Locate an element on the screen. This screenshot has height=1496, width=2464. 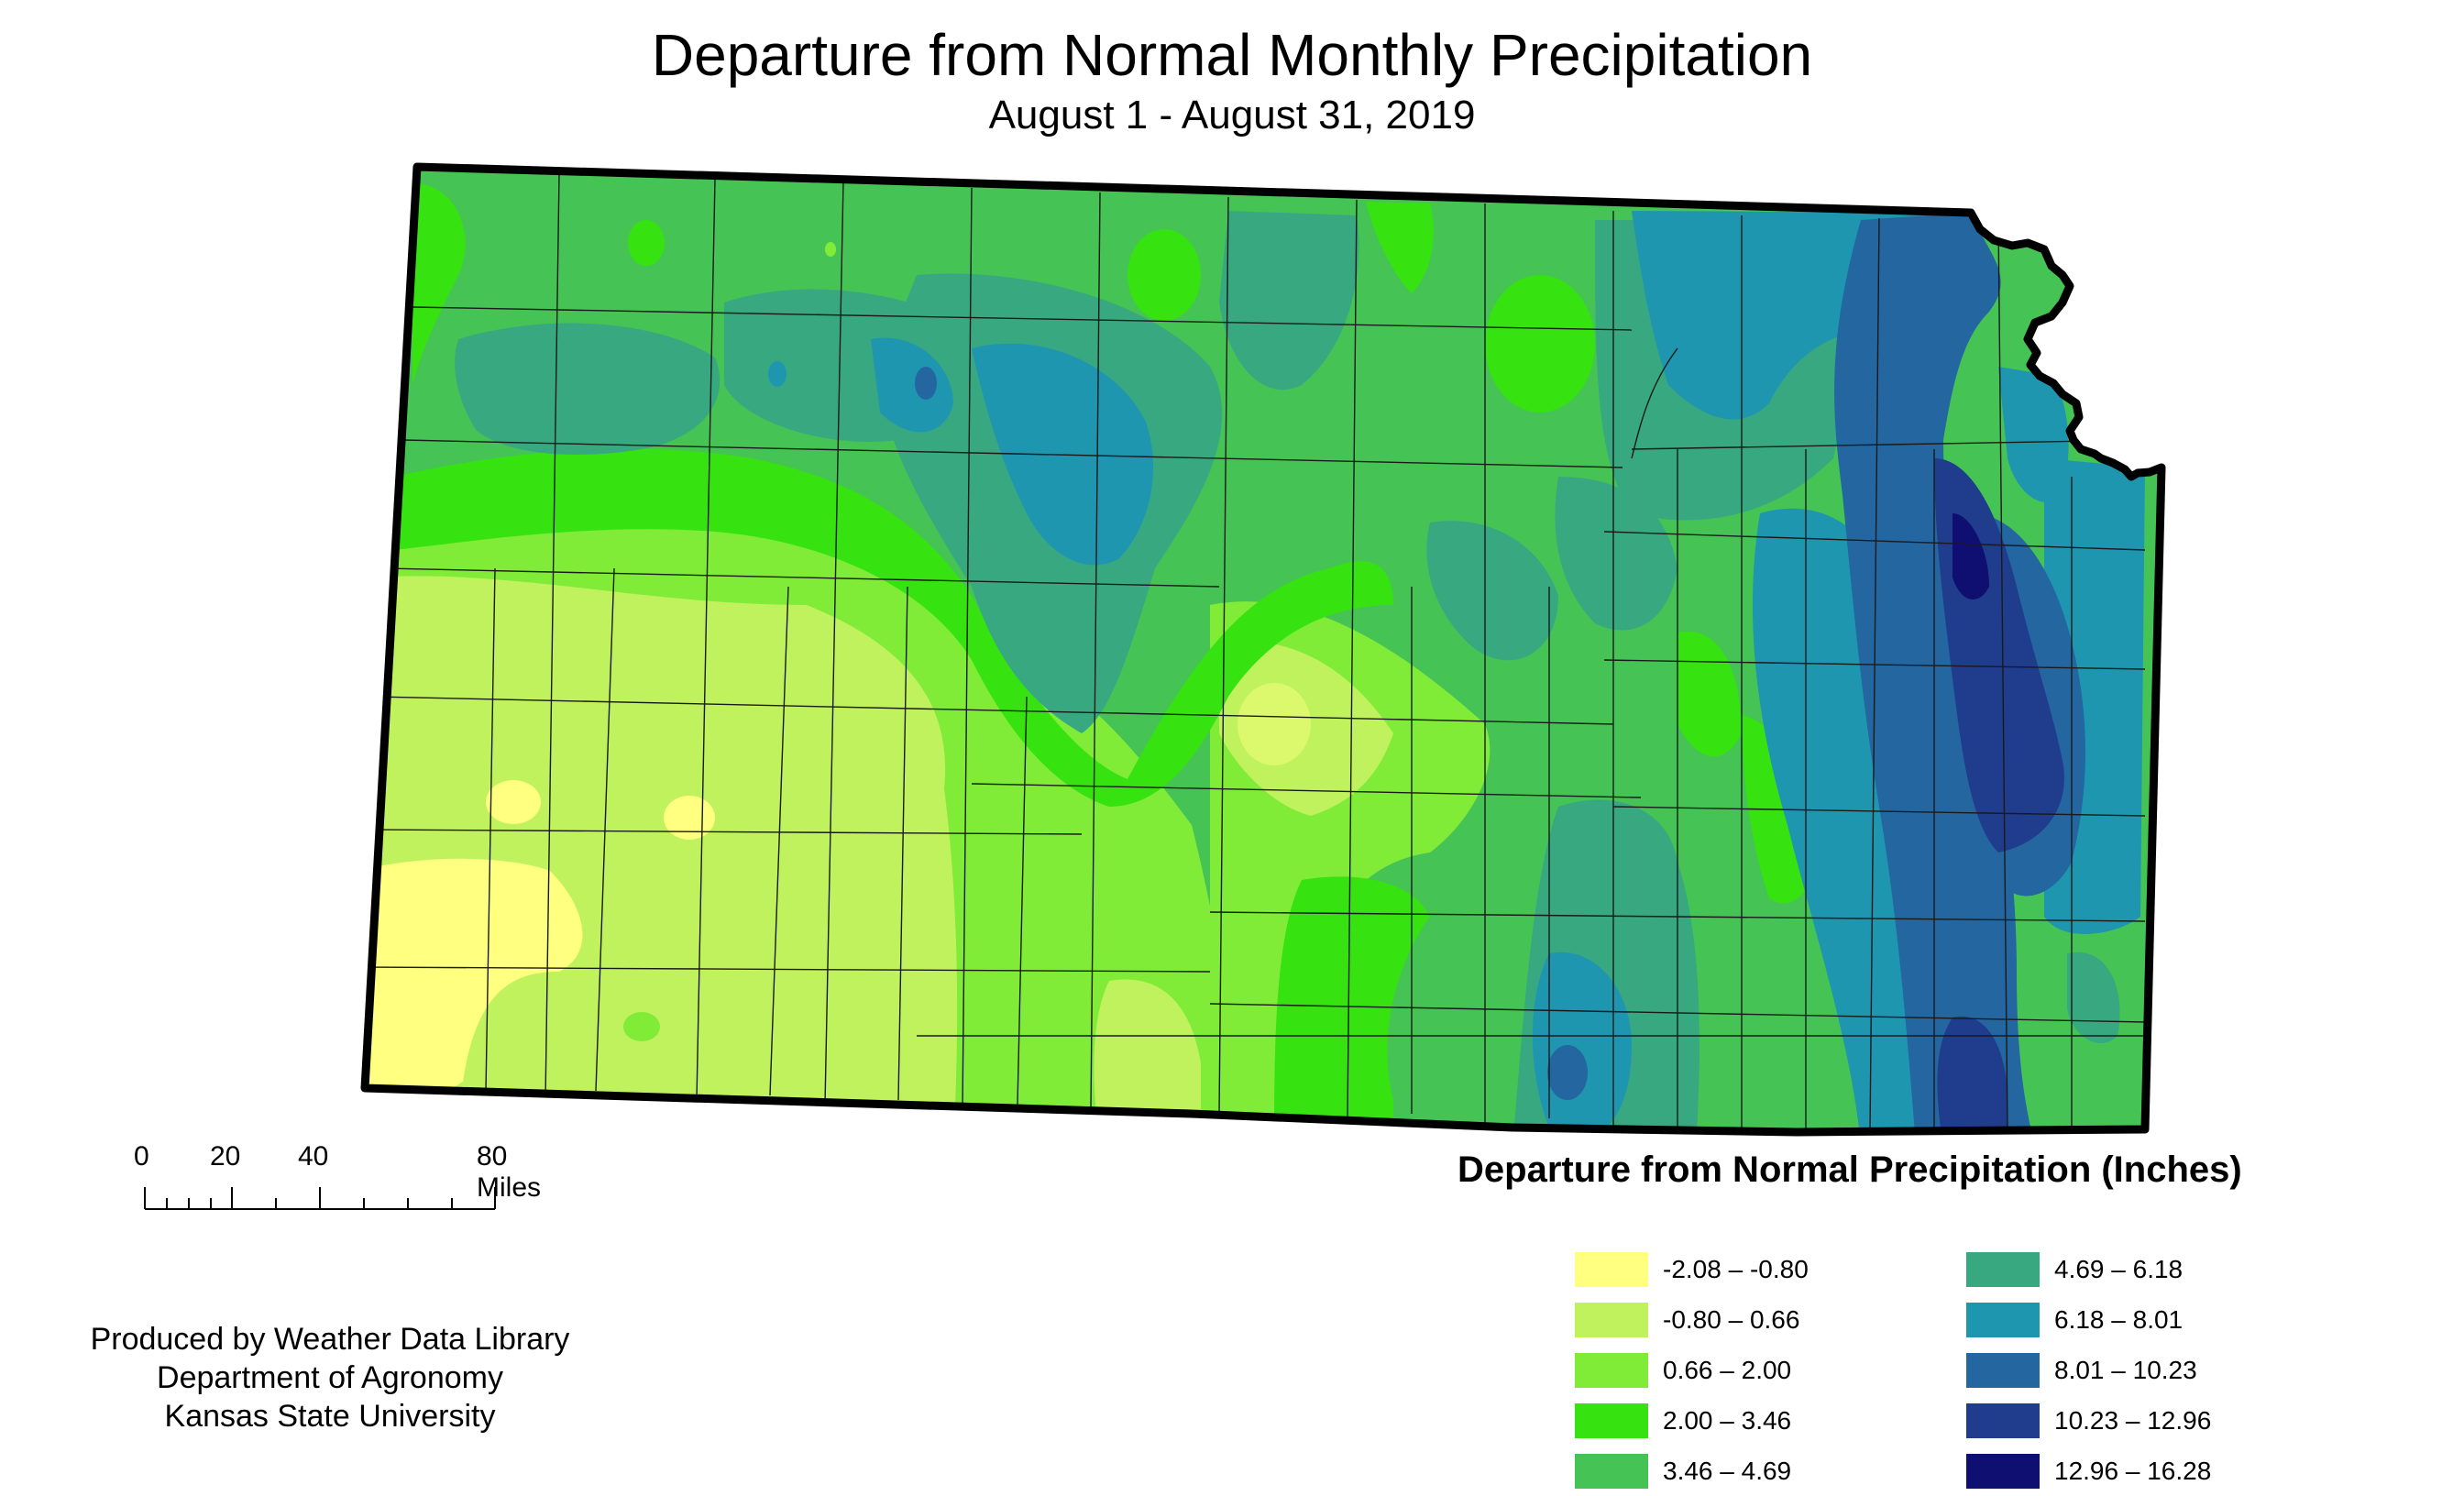
legend-label: 6.18 – 8.01 is located at coordinates (2119, 1319).